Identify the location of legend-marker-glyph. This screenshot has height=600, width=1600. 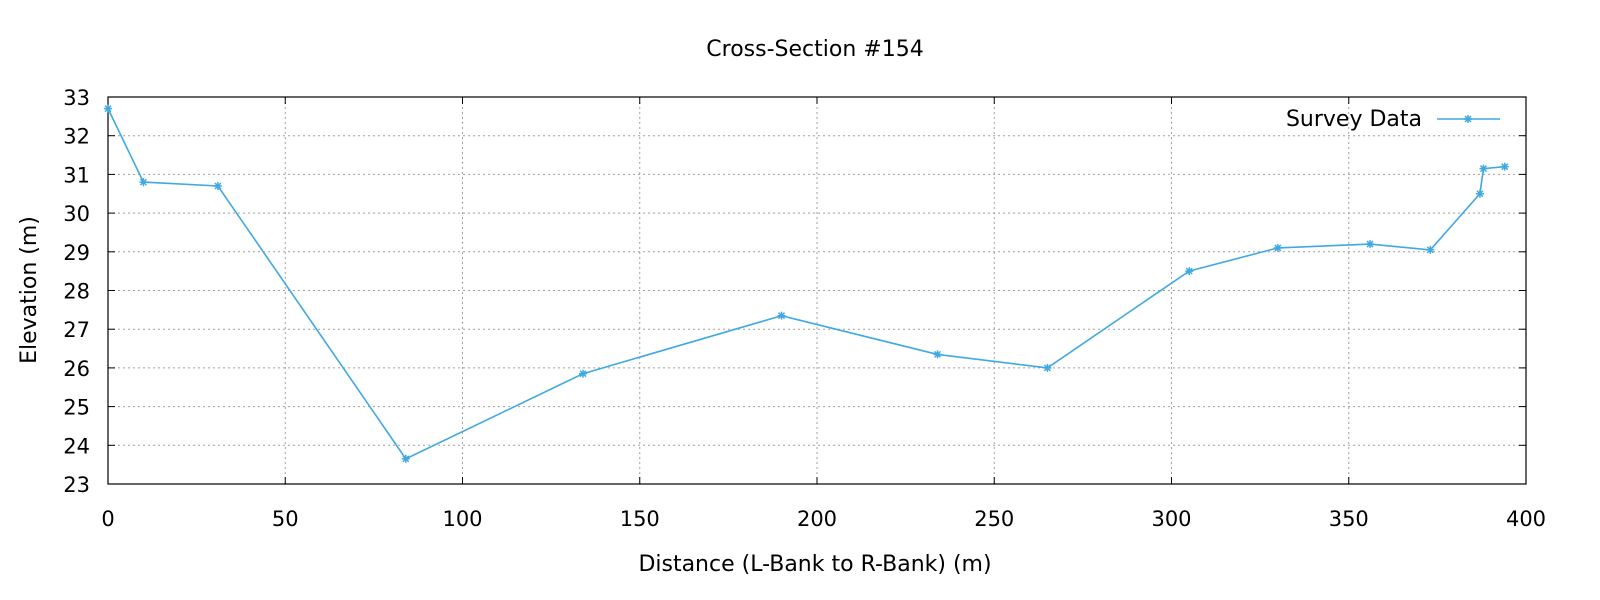
(1468, 119).